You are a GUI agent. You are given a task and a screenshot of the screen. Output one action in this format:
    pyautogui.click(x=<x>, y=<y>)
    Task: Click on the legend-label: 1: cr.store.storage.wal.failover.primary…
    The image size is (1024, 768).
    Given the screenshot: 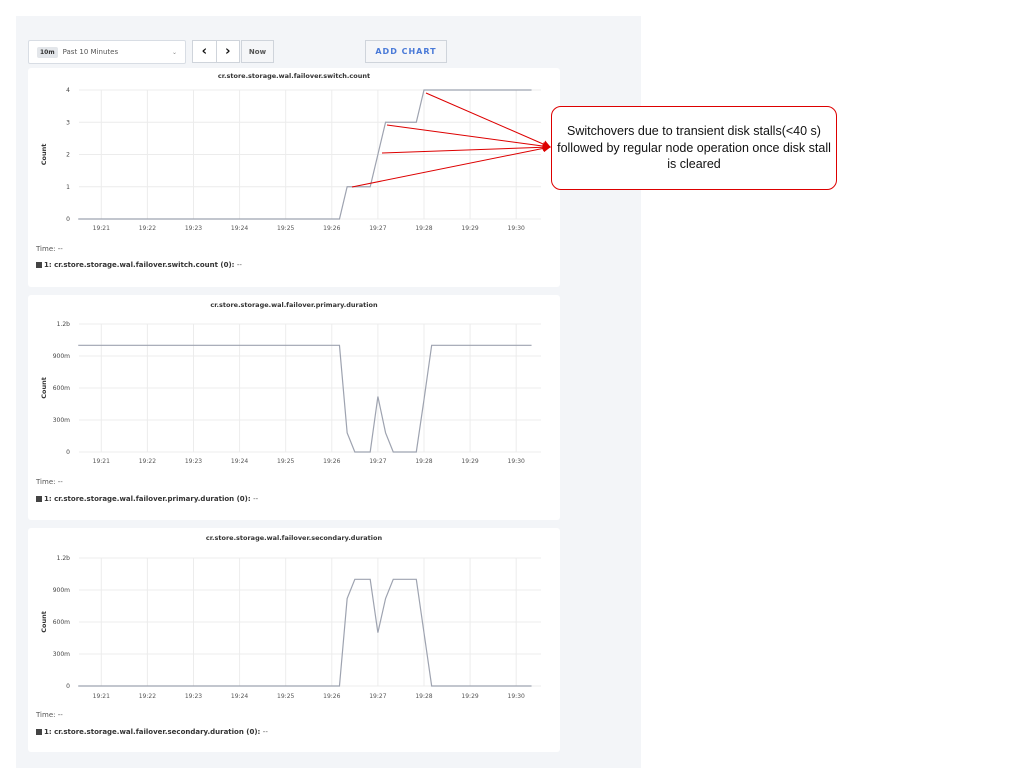 What is the action you would take?
    pyautogui.click(x=147, y=499)
    